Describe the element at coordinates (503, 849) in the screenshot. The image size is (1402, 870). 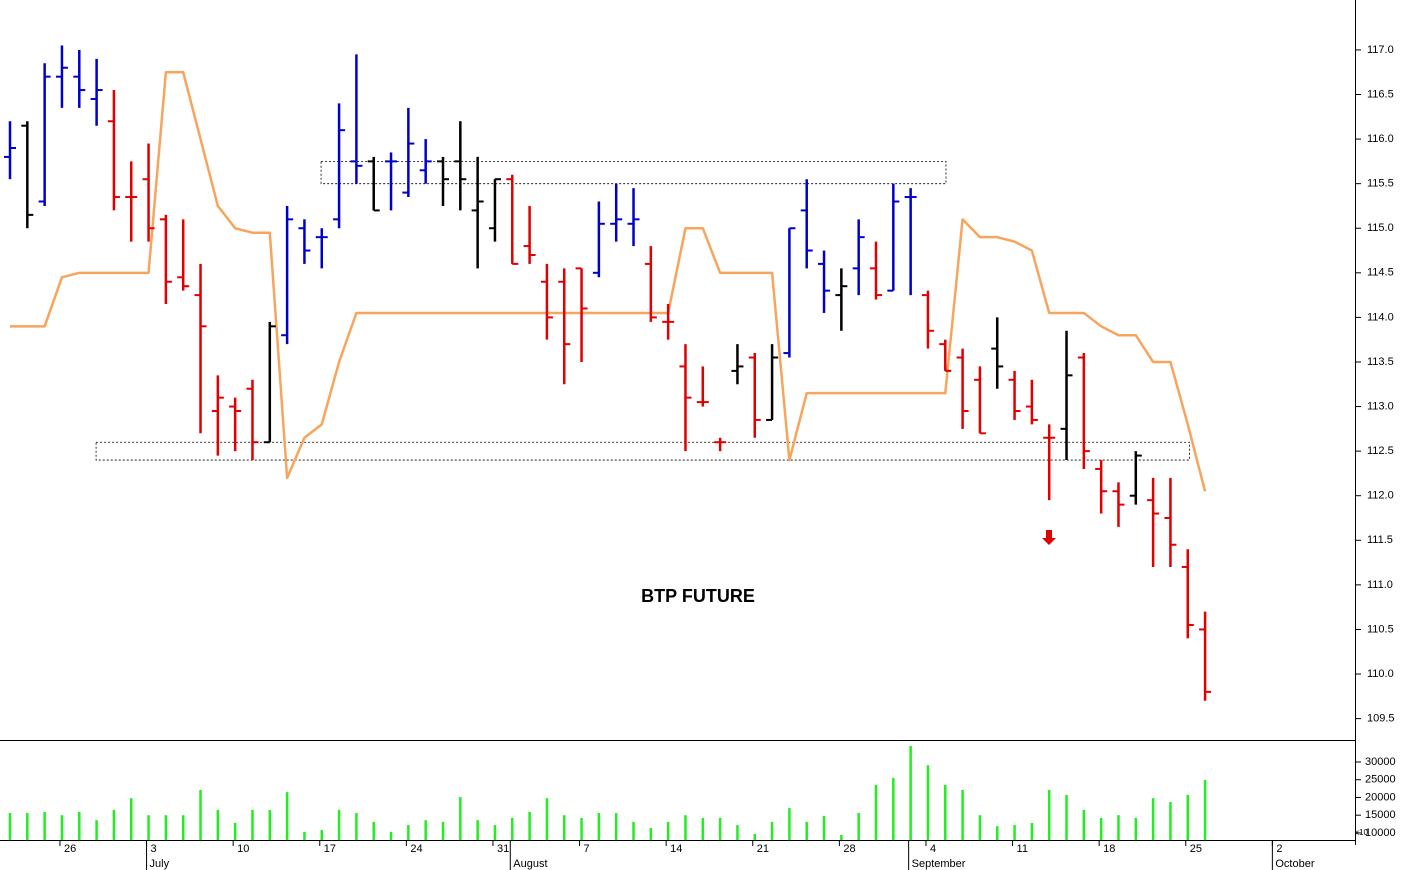
I see `x-tick-label: 31` at that location.